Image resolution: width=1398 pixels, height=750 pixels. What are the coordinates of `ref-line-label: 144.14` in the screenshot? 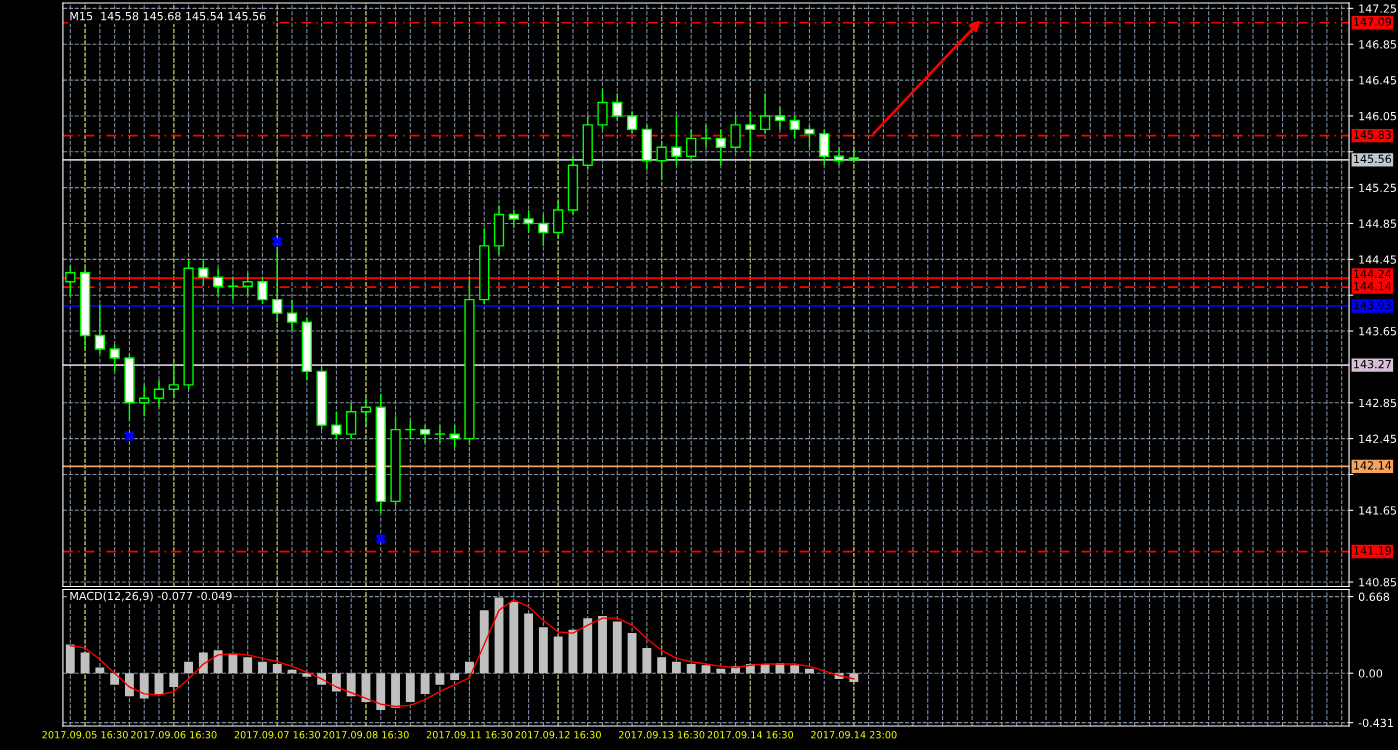 It's located at (1373, 286).